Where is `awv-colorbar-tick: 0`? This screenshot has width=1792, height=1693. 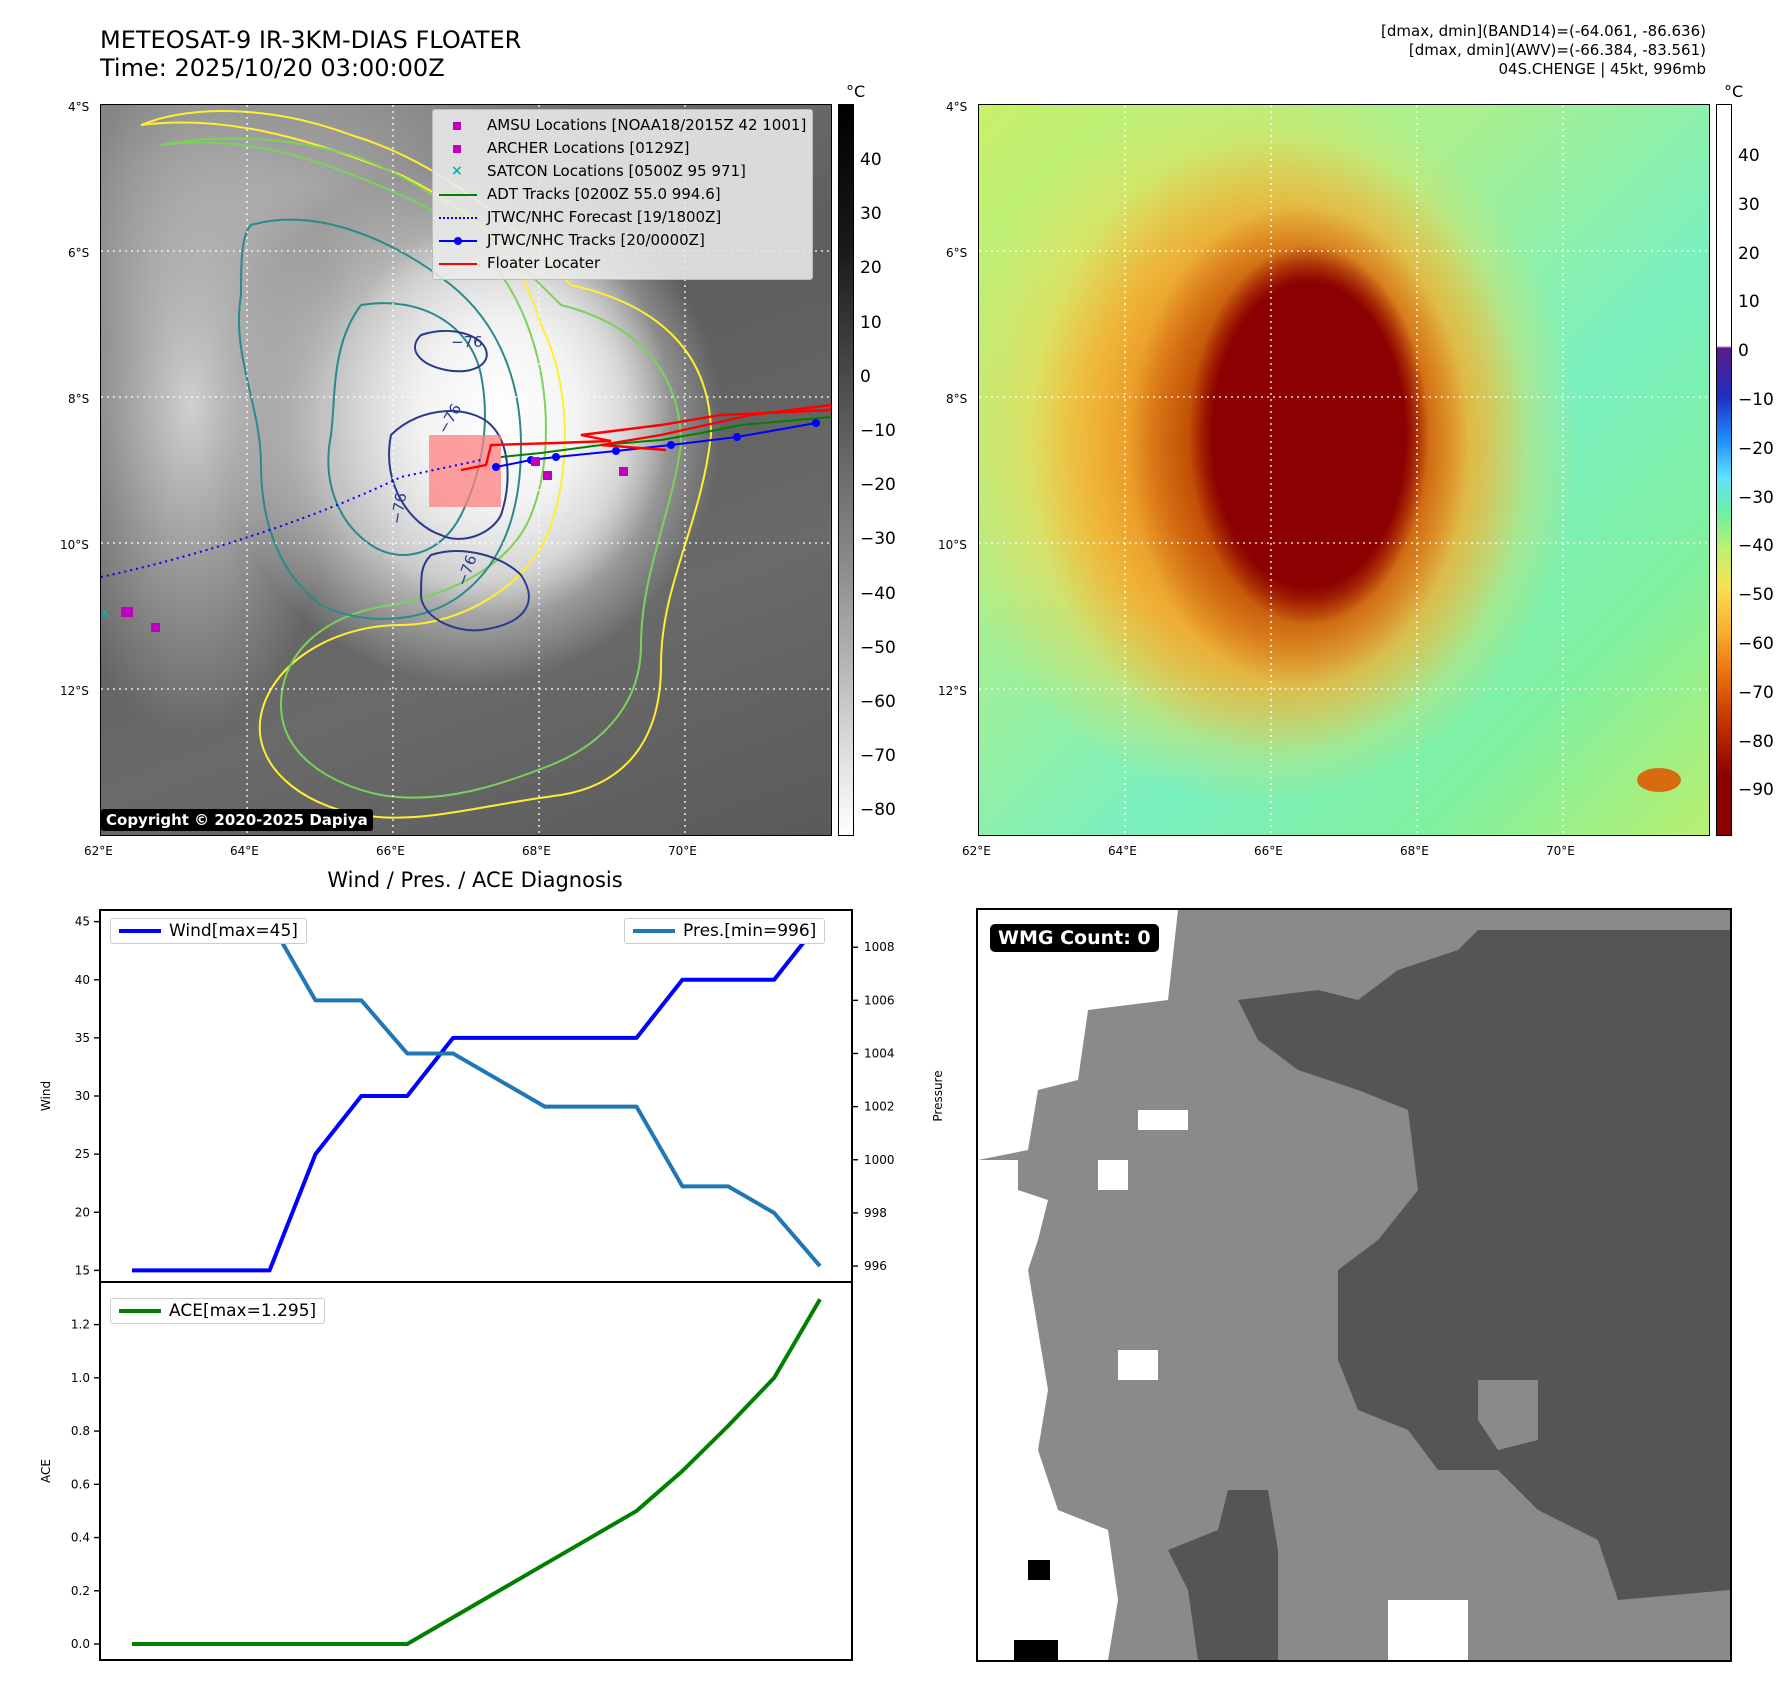
awv-colorbar-tick: 0 is located at coordinates (1743, 351).